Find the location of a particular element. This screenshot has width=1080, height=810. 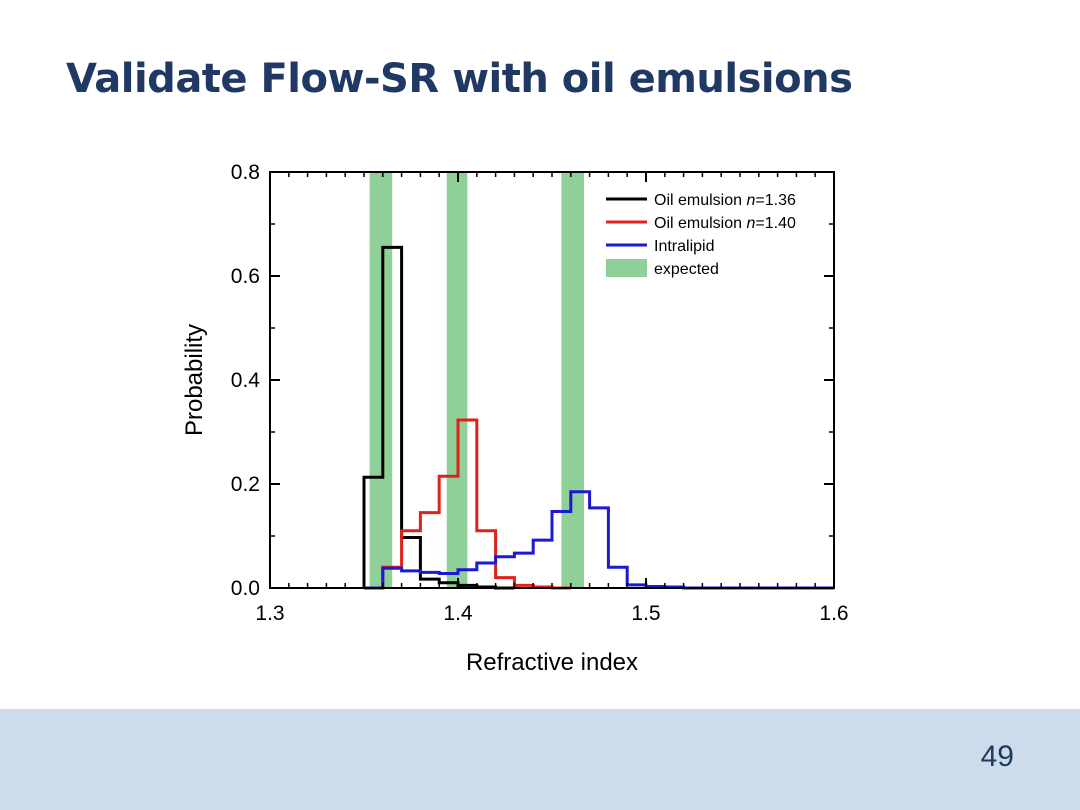

x-tick-label: 1.6 is located at coordinates (833, 613).